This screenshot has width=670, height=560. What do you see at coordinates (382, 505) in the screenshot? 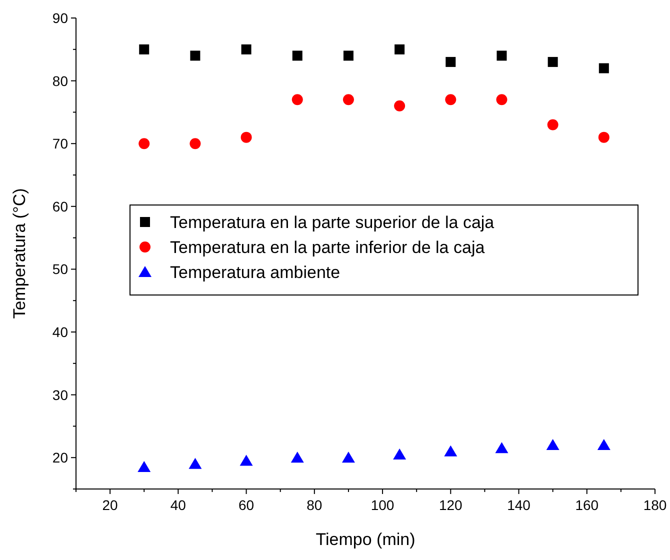
I see `x-tick-label: 100` at bounding box center [382, 505].